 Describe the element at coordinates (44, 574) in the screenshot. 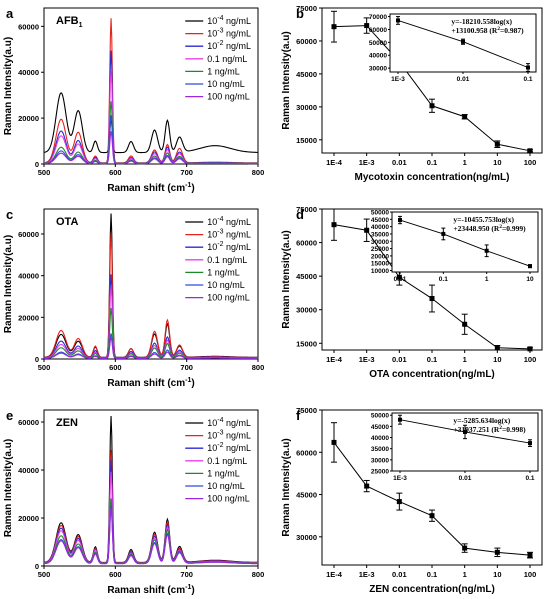

I see `x-tick-label: 500` at that location.